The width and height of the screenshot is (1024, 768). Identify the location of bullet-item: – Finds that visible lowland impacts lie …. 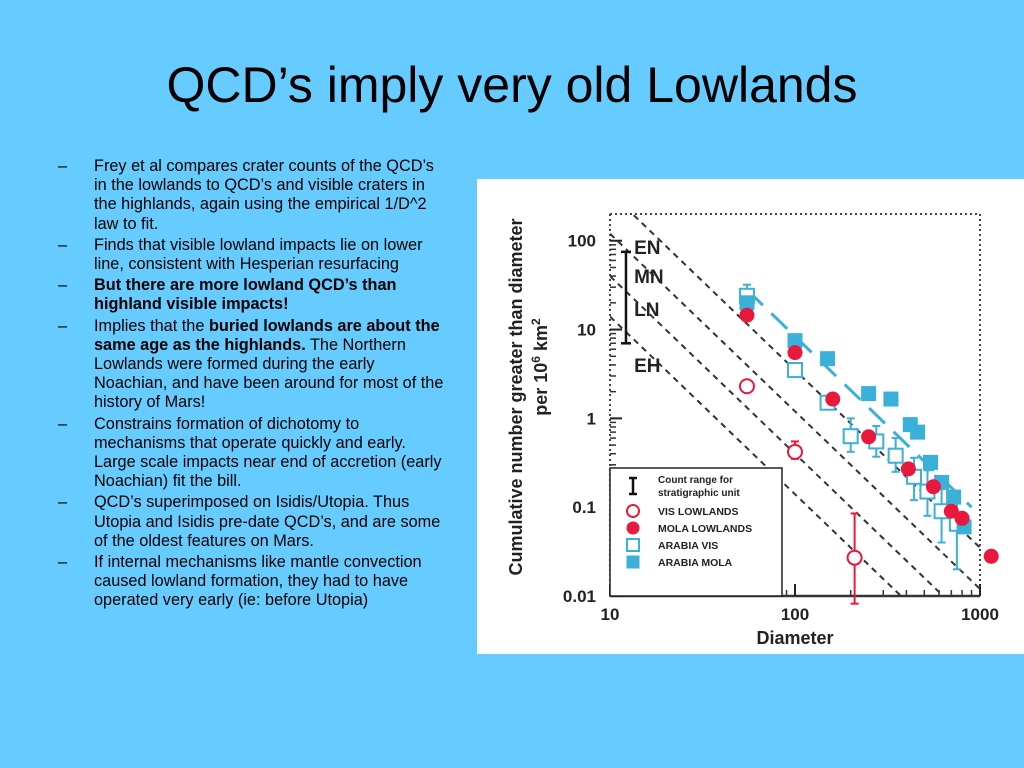
(254, 255).